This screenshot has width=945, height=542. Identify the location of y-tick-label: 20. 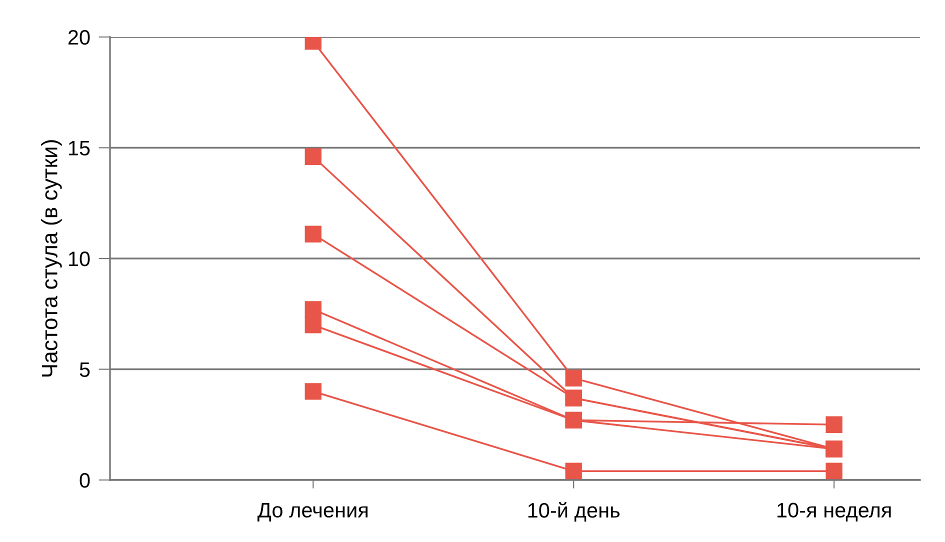
(79, 37).